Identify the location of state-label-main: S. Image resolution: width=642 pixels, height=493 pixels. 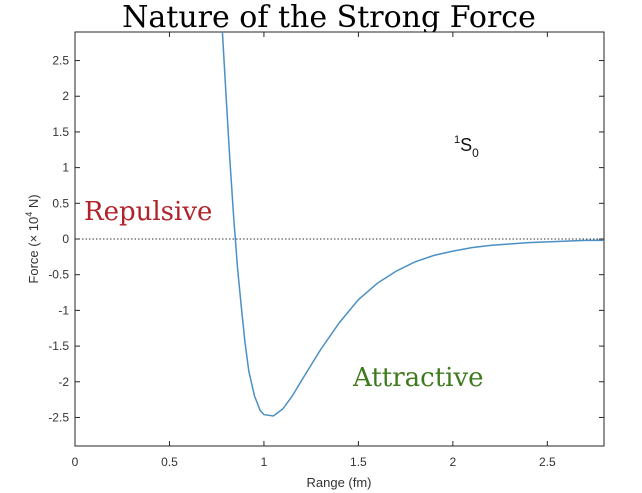
(466, 145).